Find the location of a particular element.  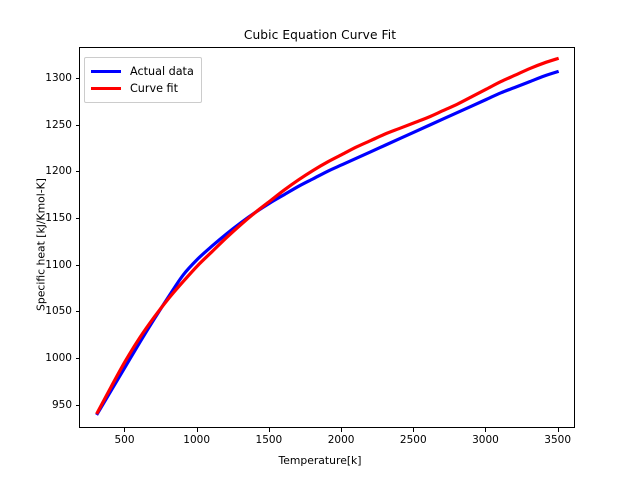

x-tick-label: 1500 is located at coordinates (269, 440).